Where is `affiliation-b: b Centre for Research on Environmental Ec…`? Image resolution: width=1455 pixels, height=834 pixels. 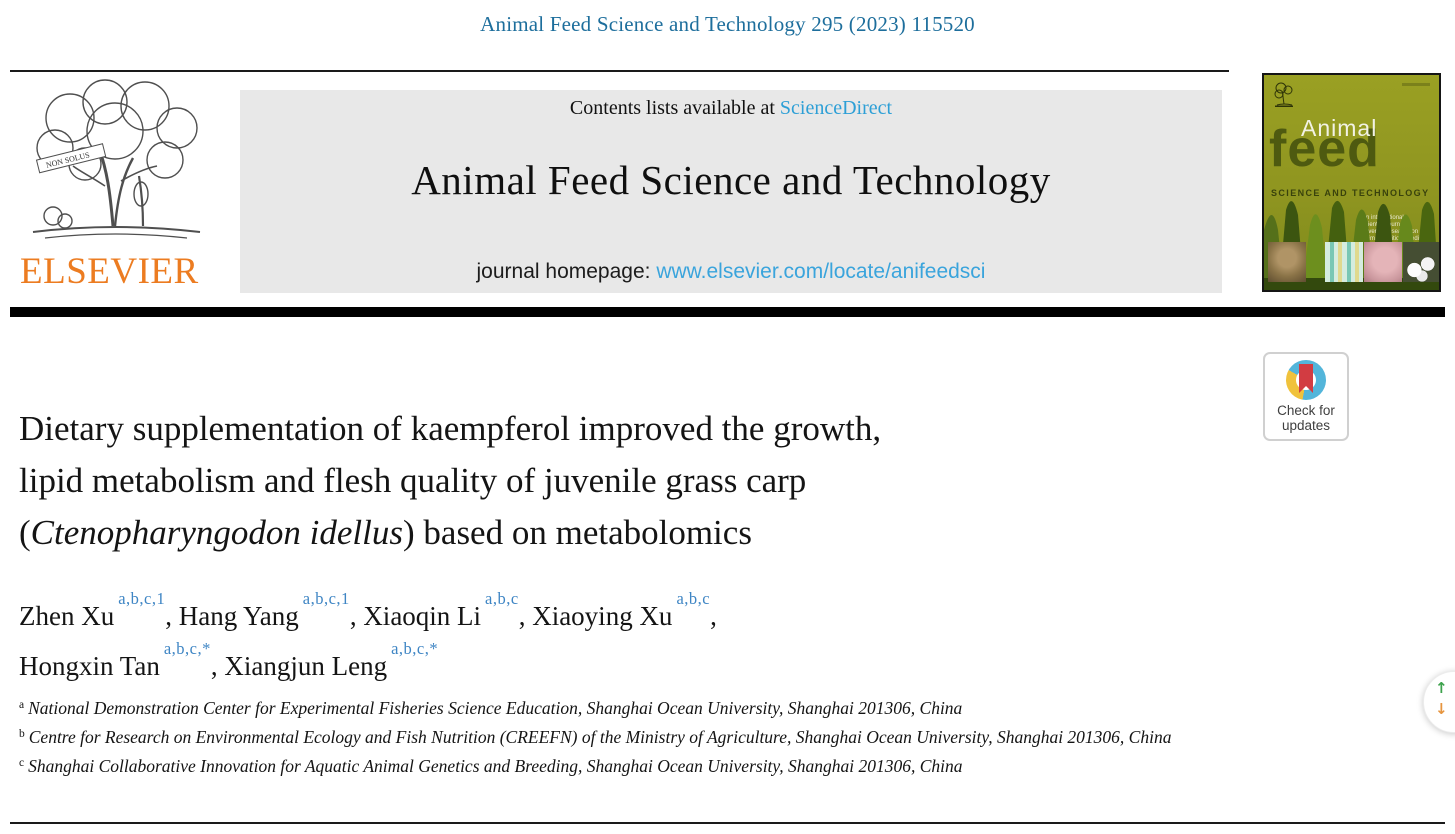
affiliation-b: b Centre for Research on Environmental Ec… is located at coordinates (595, 737).